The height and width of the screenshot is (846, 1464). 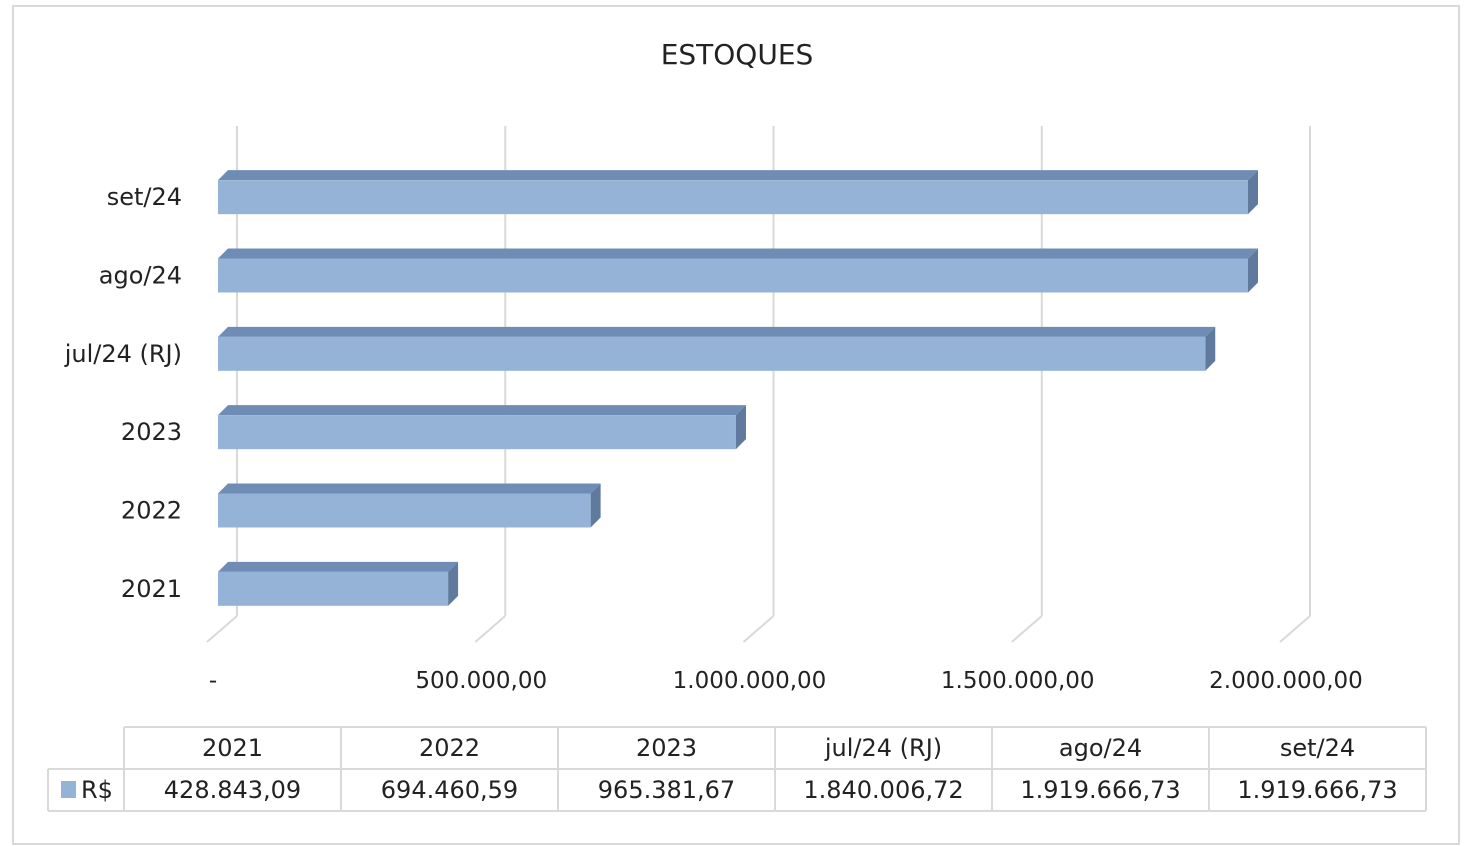 What do you see at coordinates (232, 790) in the screenshot?
I see `table-value-0: 428.843,09` at bounding box center [232, 790].